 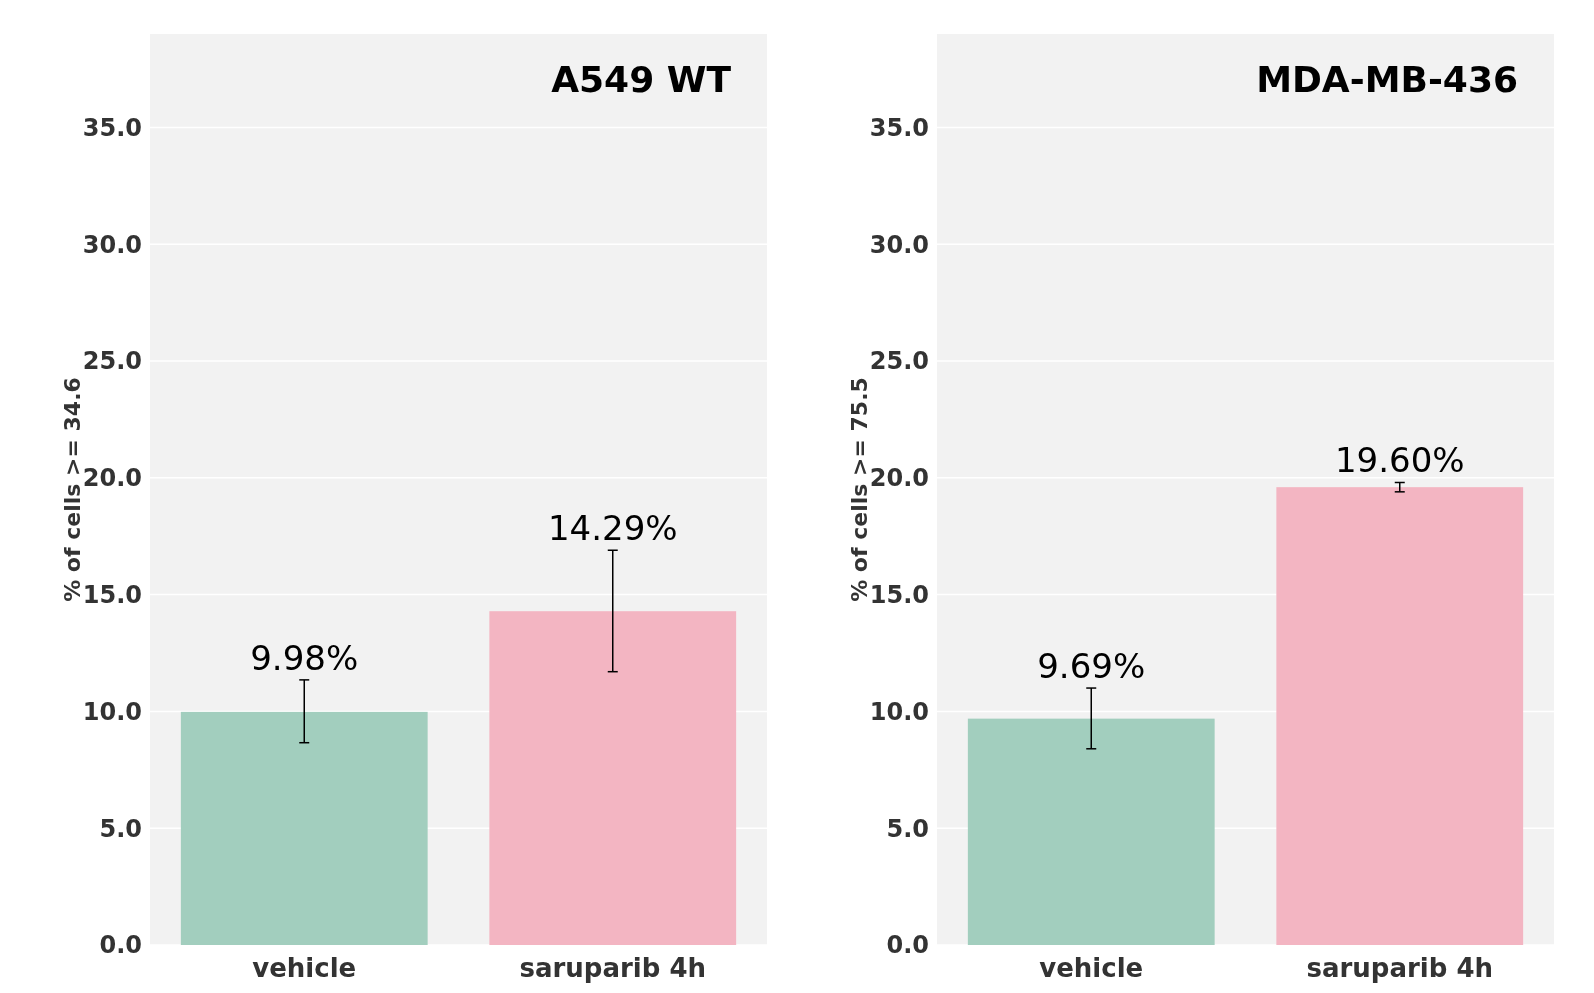 I want to click on y-axis-title: % of cells >= 75.5, so click(x=859, y=489).